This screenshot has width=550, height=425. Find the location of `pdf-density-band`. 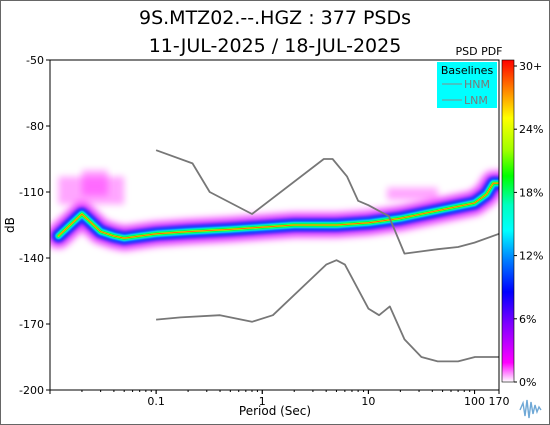

pdf-density-band is located at coordinates (278, 210).